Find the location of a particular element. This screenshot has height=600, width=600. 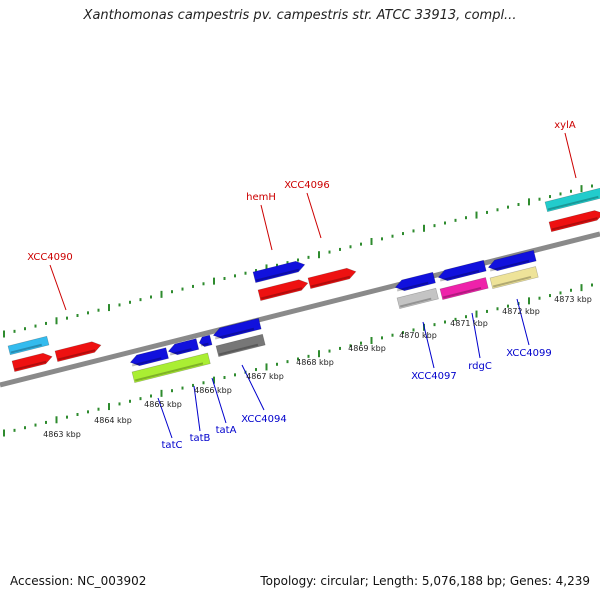

kbp-label: 4873 kbp is located at coordinates (573, 299).